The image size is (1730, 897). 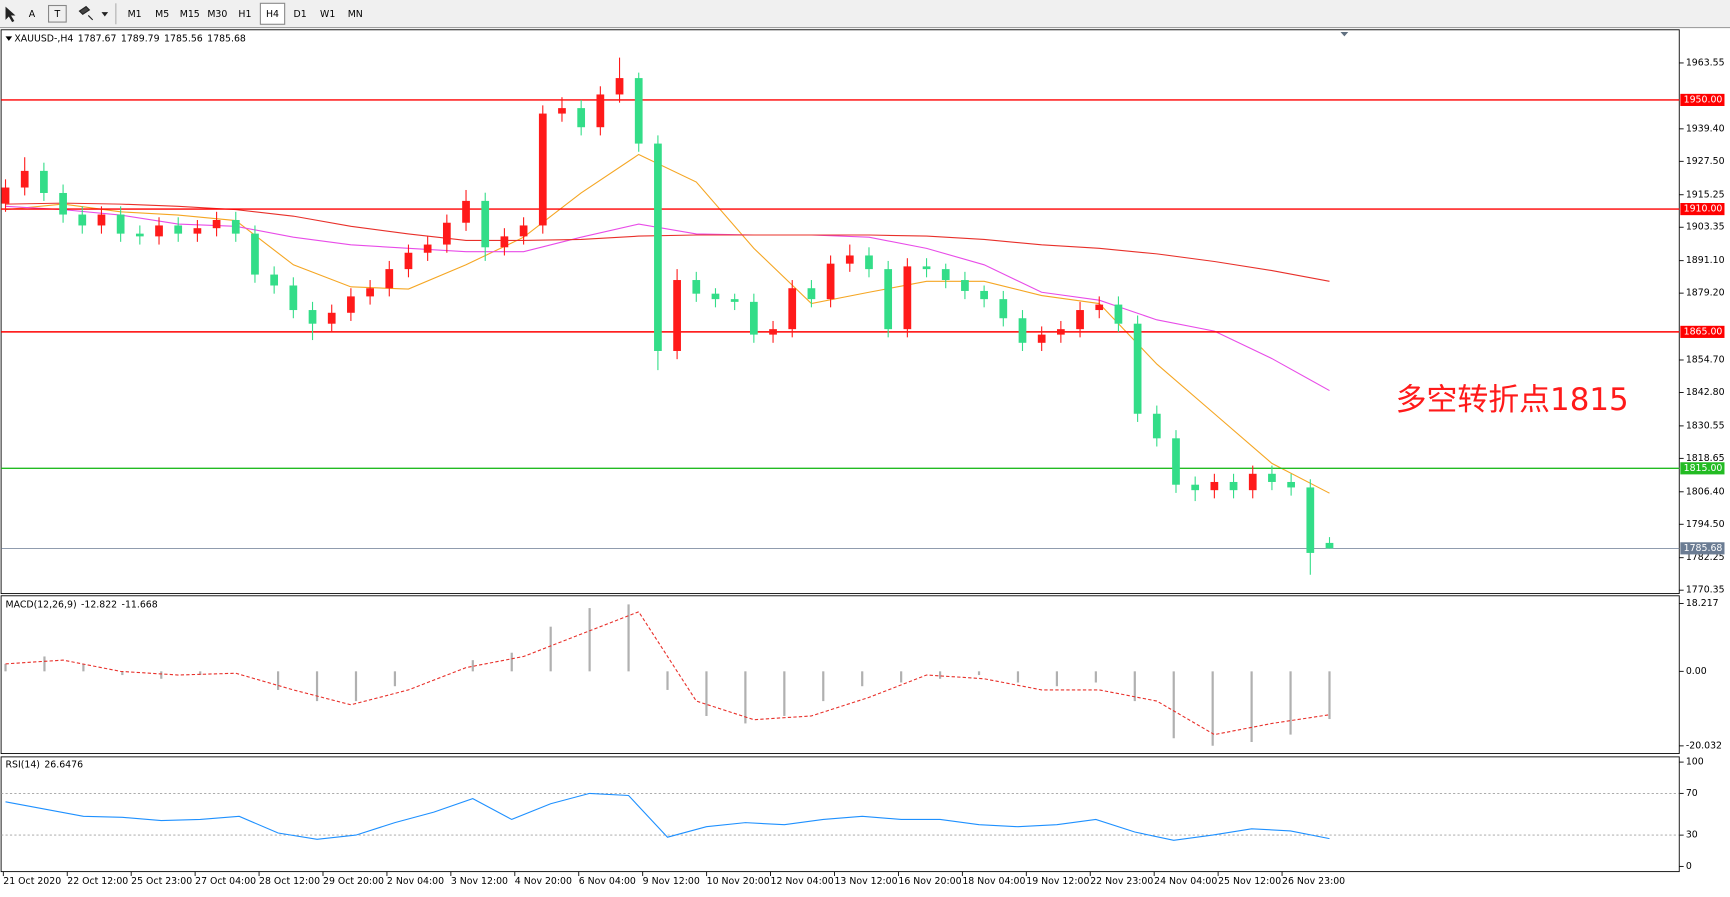 I want to click on annotation: 多空转折点1815, so click(x=1512, y=400).